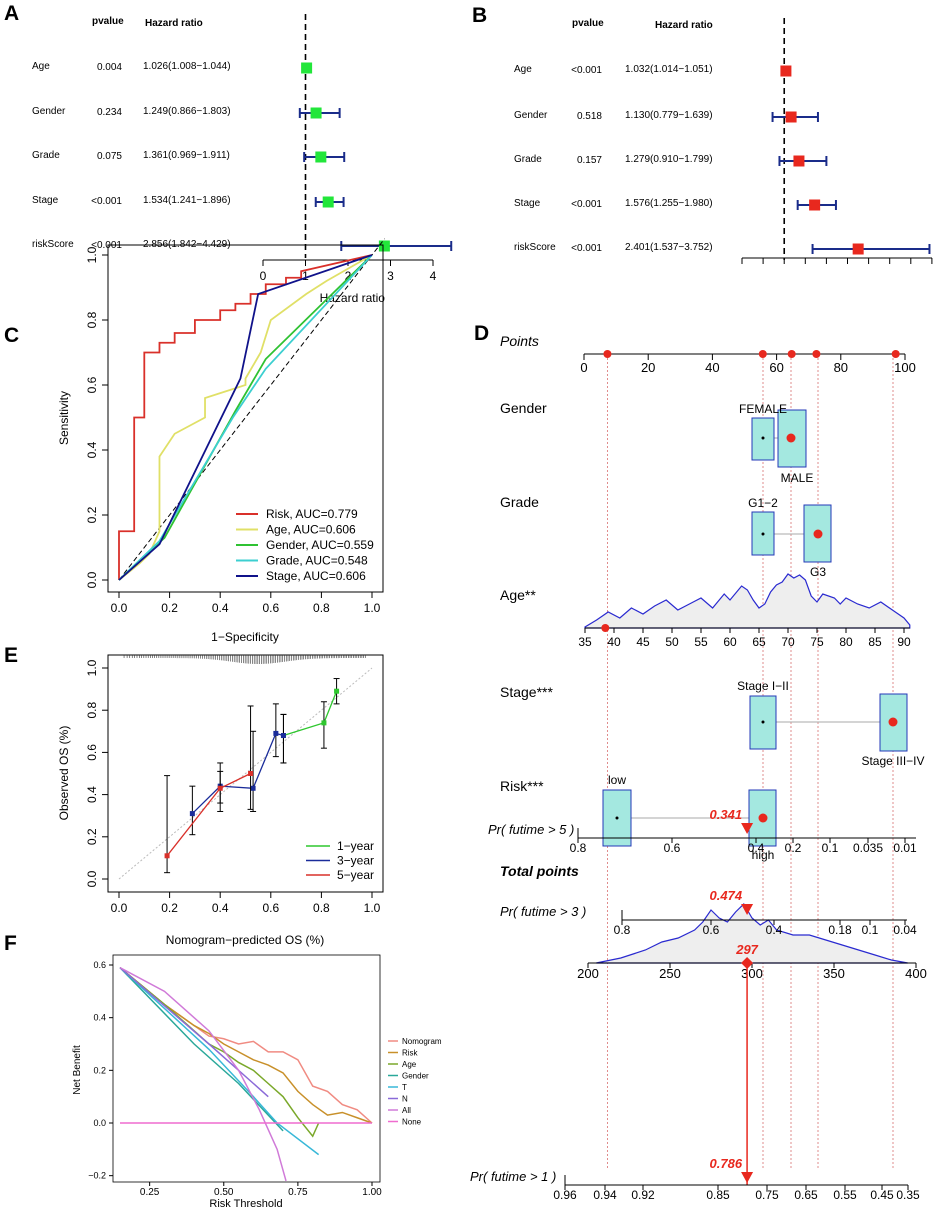 This screenshot has height=1211, width=941. What do you see at coordinates (763, 534) in the screenshot?
I see `grade-dot` at bounding box center [763, 534].